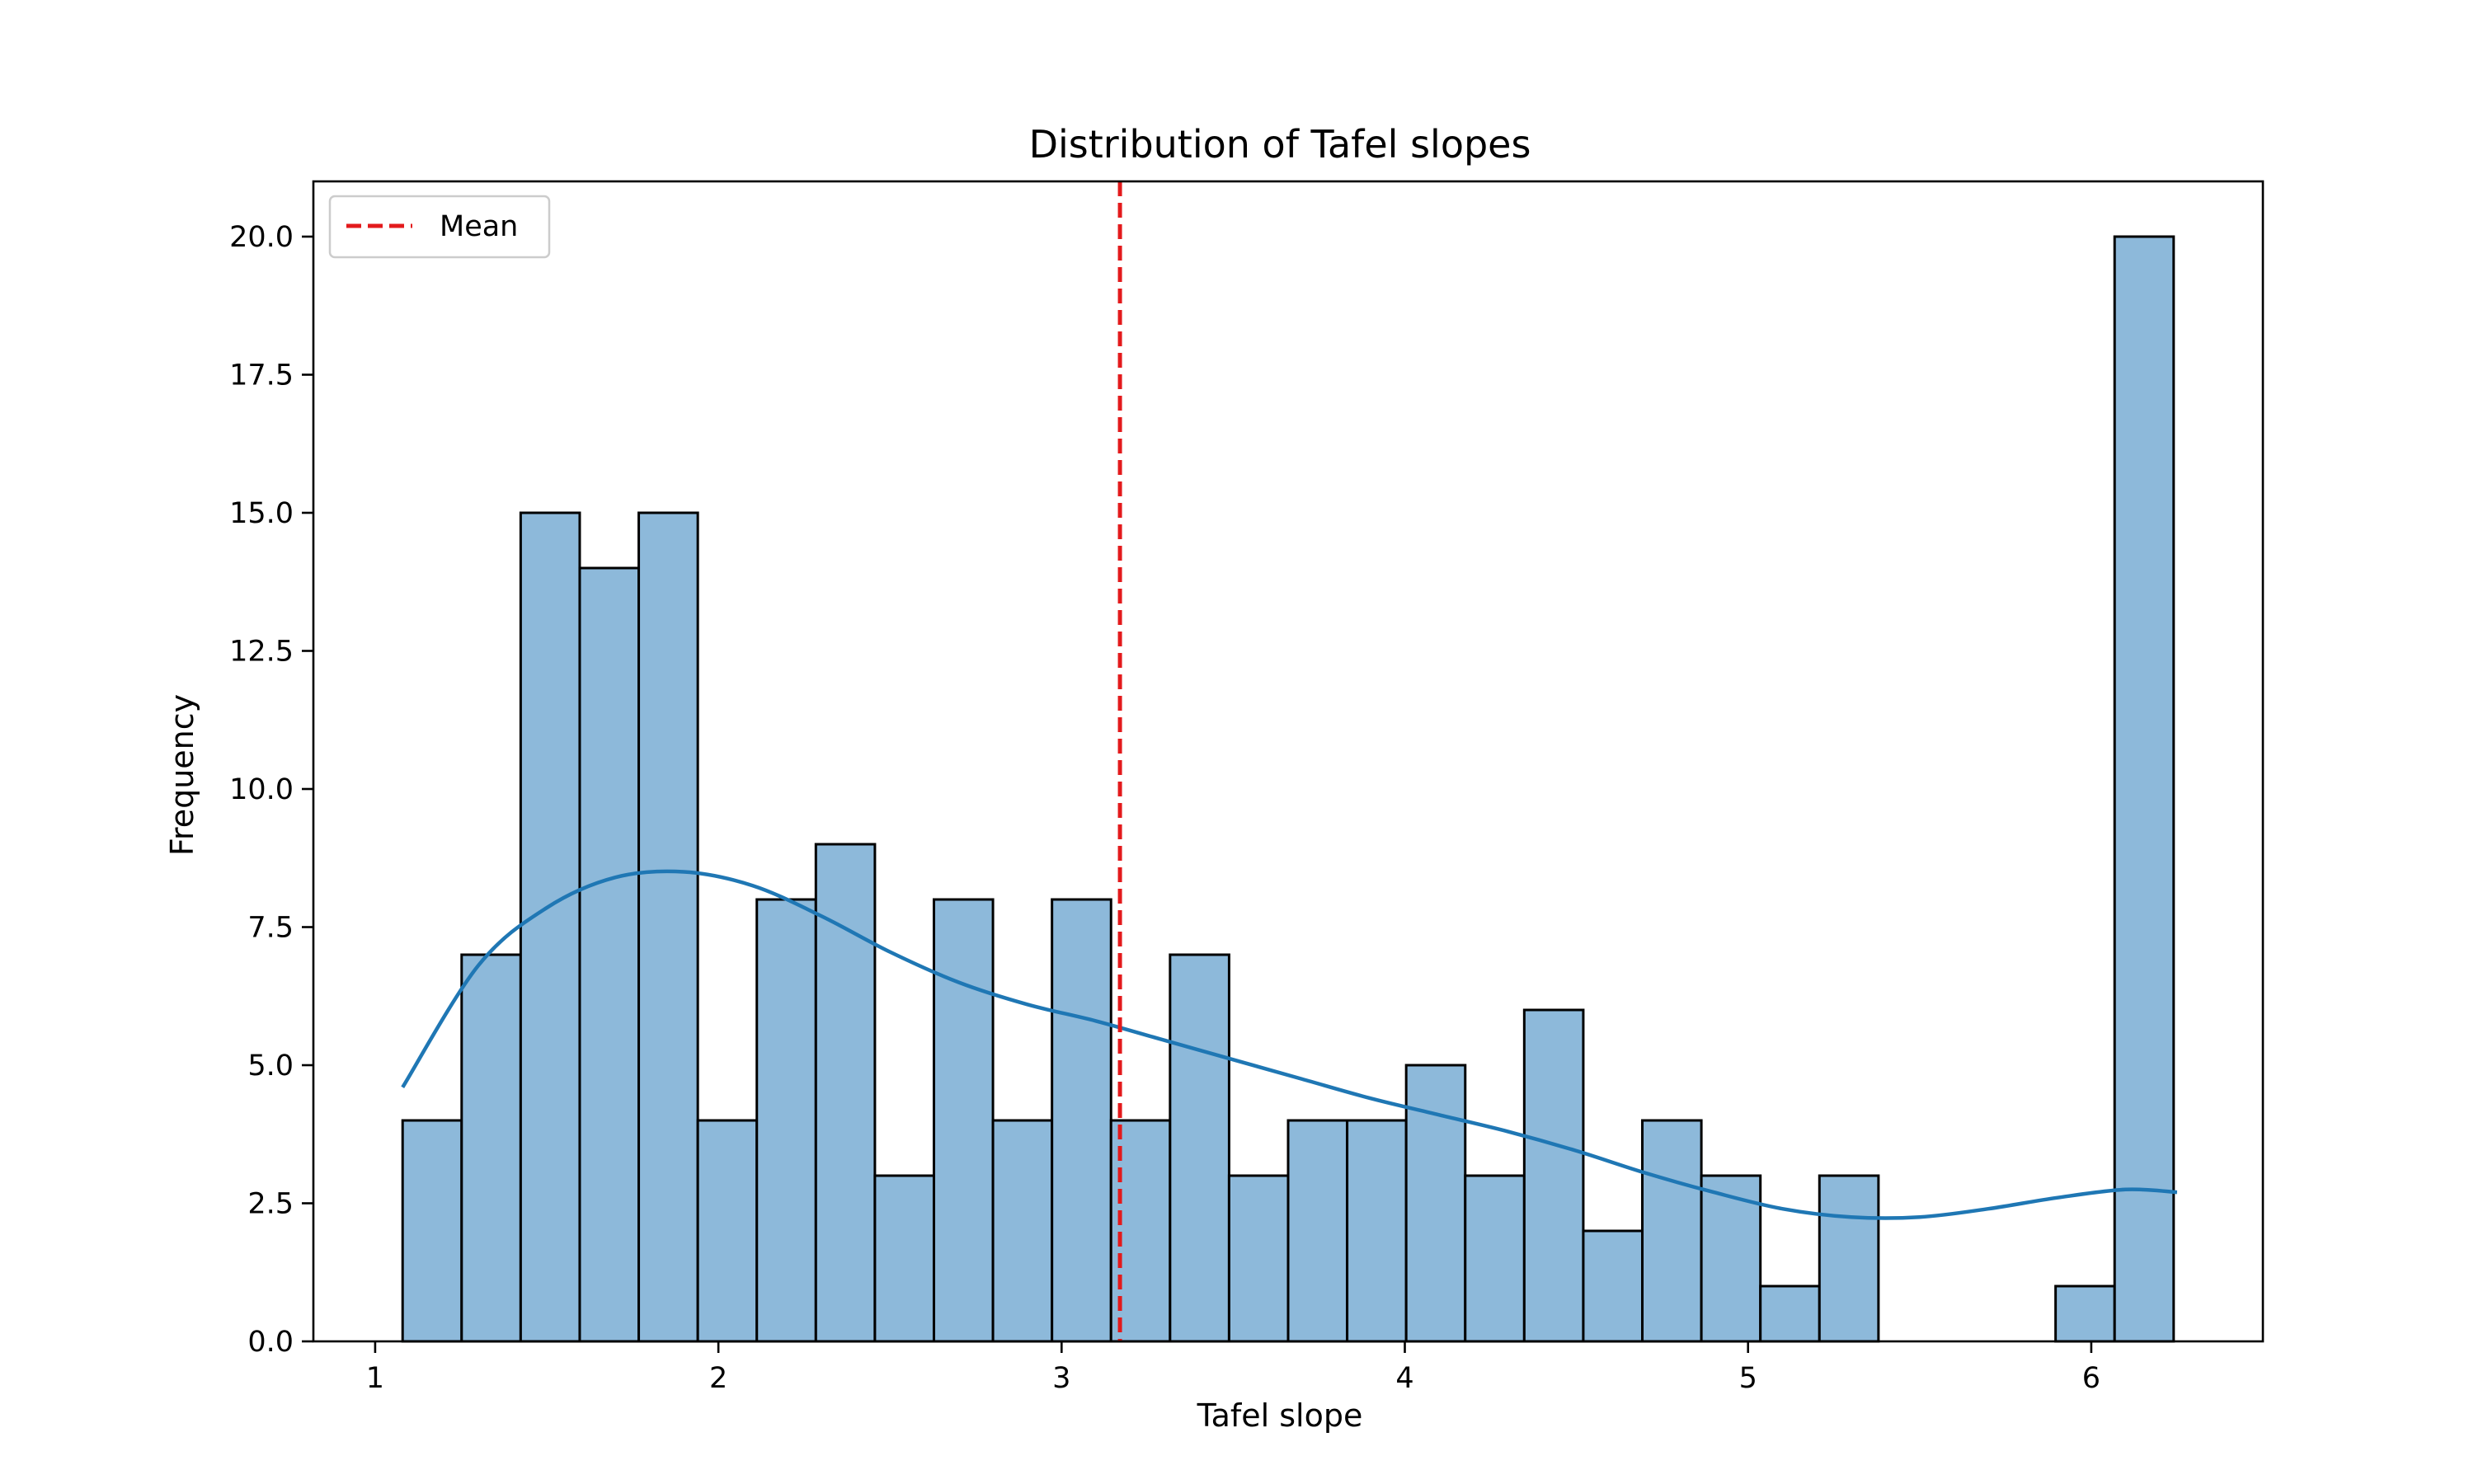  I want to click on y-axis-label: Frequency, so click(182, 775).